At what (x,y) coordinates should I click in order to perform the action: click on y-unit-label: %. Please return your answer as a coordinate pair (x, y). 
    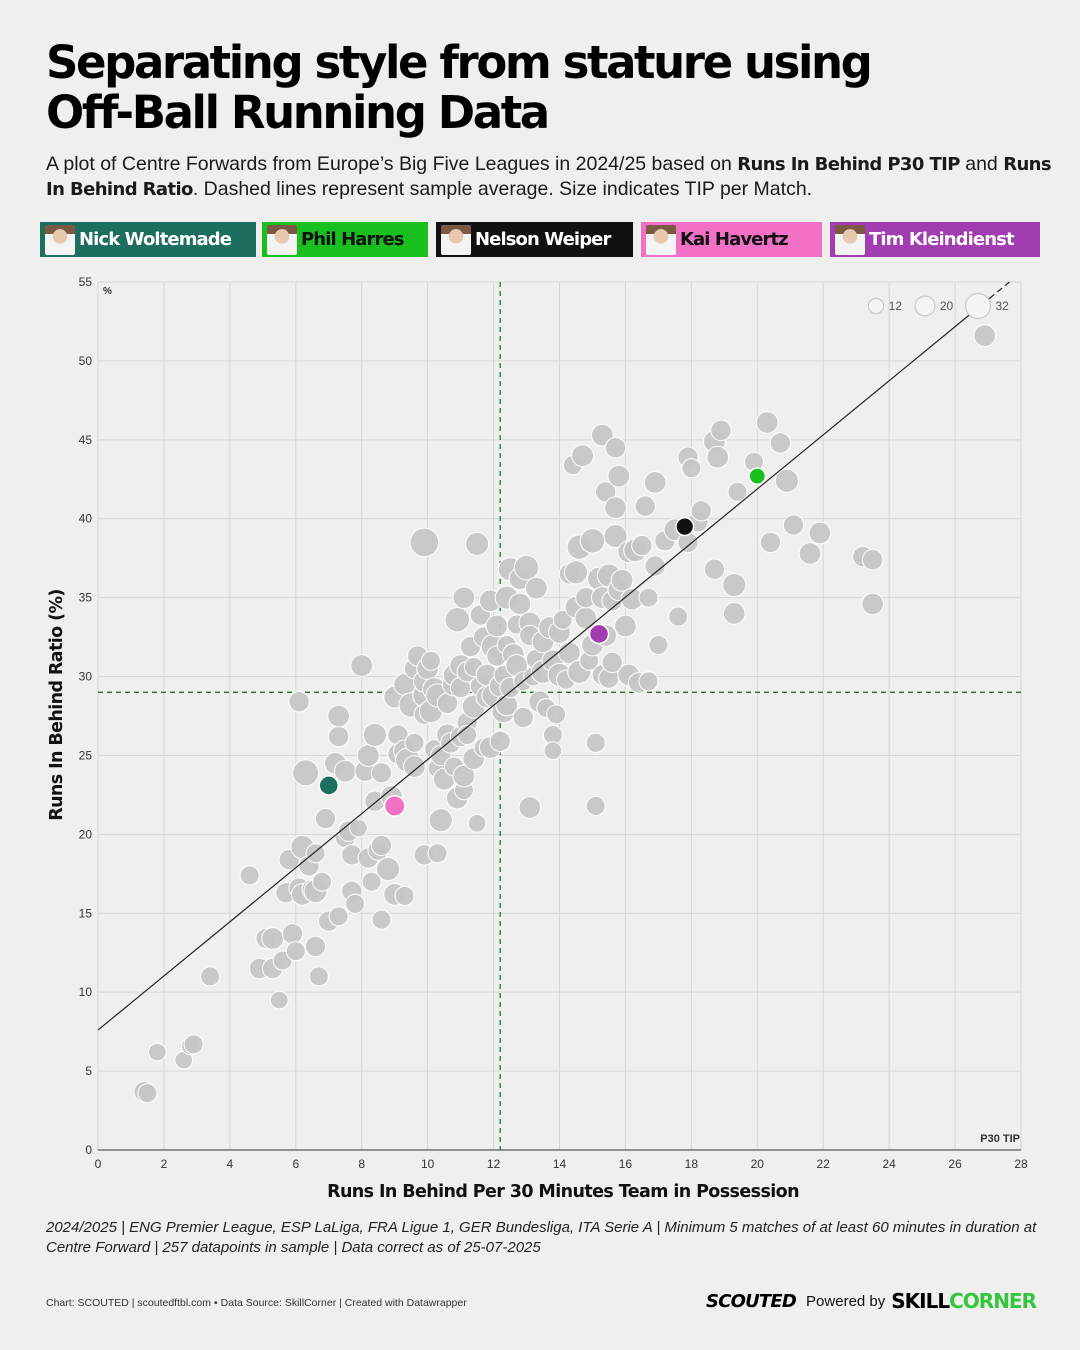
    Looking at the image, I should click on (107, 291).